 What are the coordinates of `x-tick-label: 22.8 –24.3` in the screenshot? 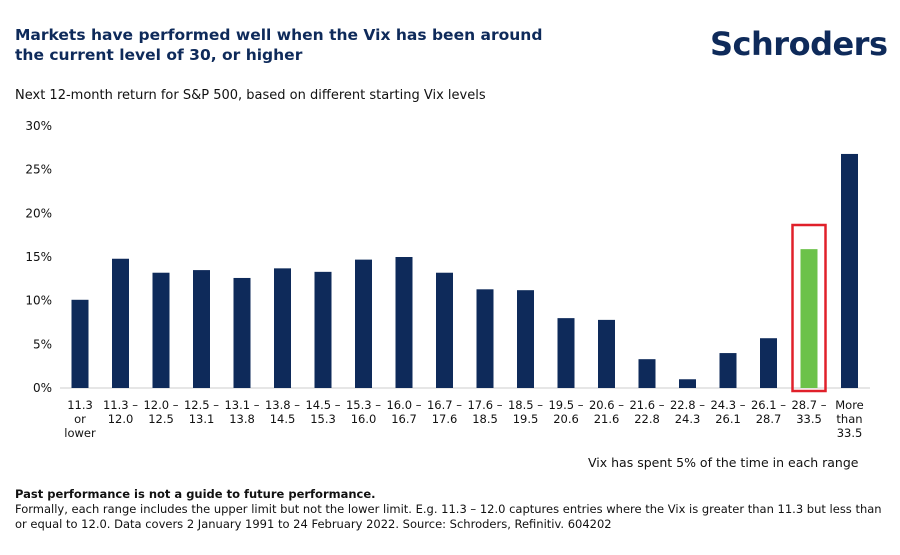 It's located at (687, 412).